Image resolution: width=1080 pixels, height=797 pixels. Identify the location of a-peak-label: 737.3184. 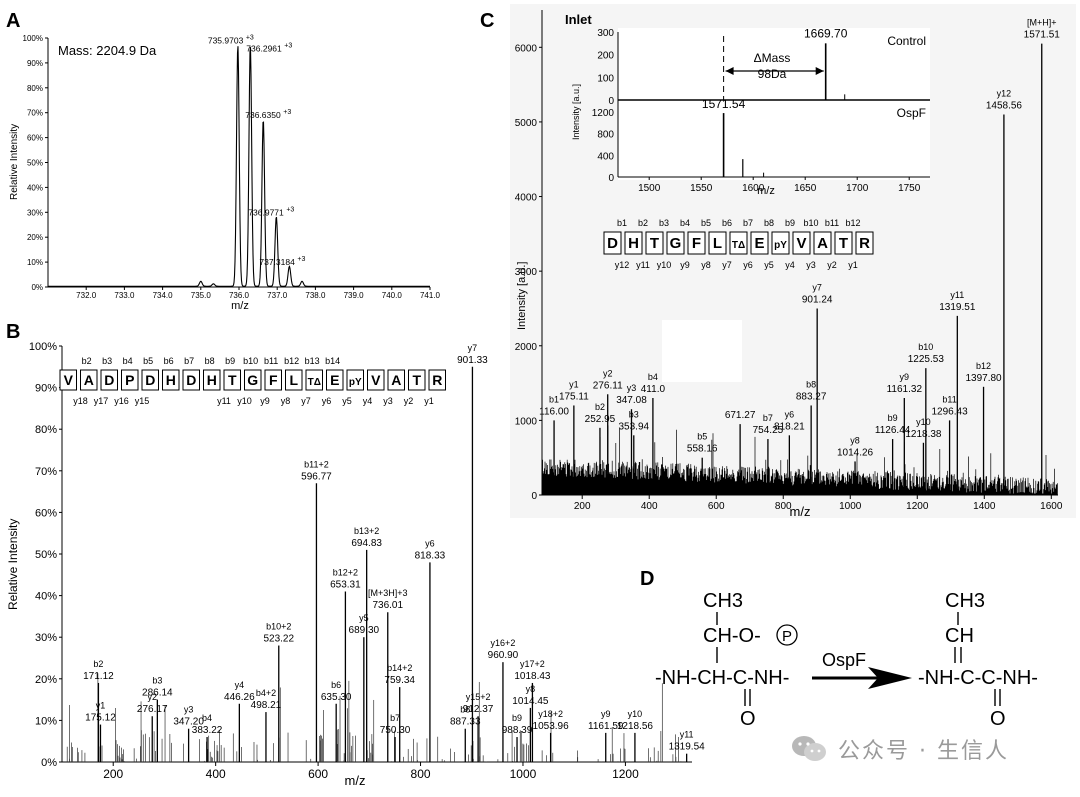
(277, 262).